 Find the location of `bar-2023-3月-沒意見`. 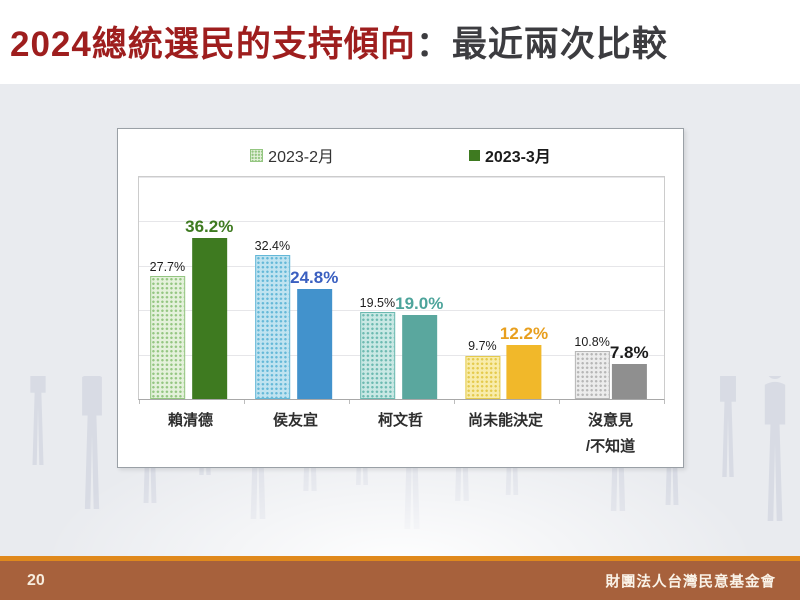

bar-2023-3月-沒意見 is located at coordinates (629, 381).